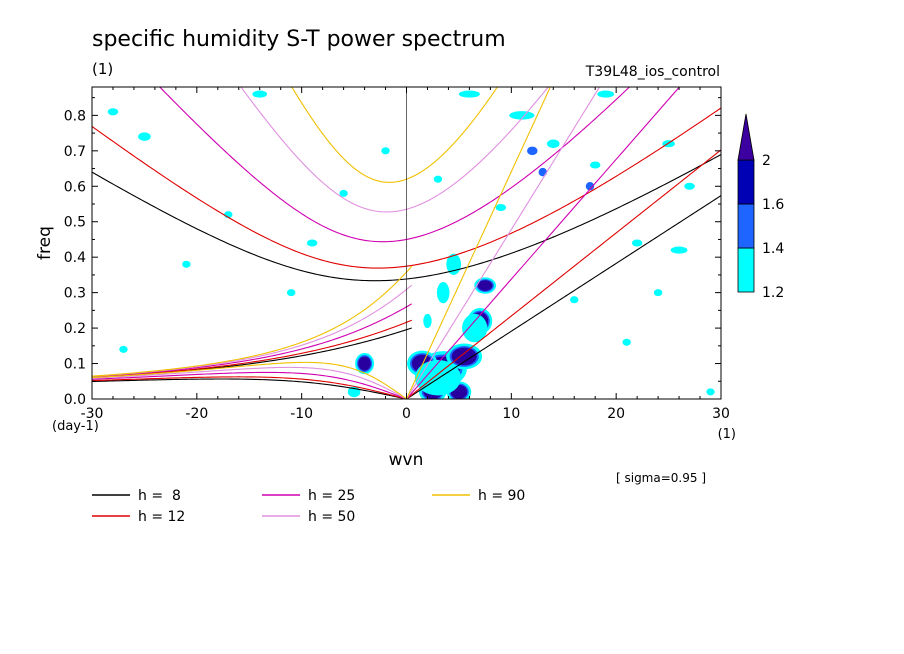  I want to click on legend-label-h25: h = 25, so click(331, 496).